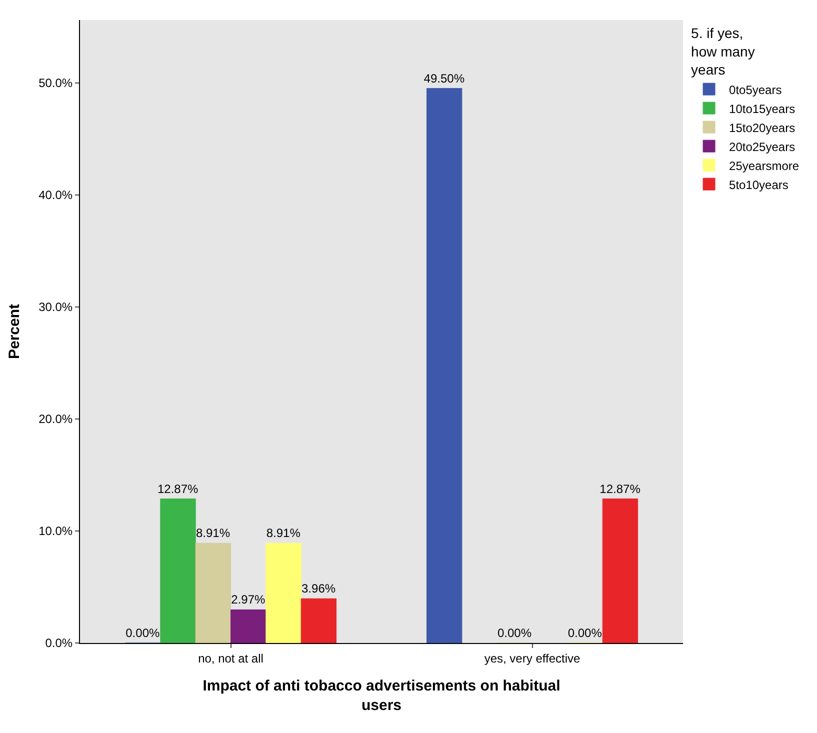 The height and width of the screenshot is (733, 817). Describe the element at coordinates (55, 419) in the screenshot. I see `y-tick-label: 20.0%` at that location.